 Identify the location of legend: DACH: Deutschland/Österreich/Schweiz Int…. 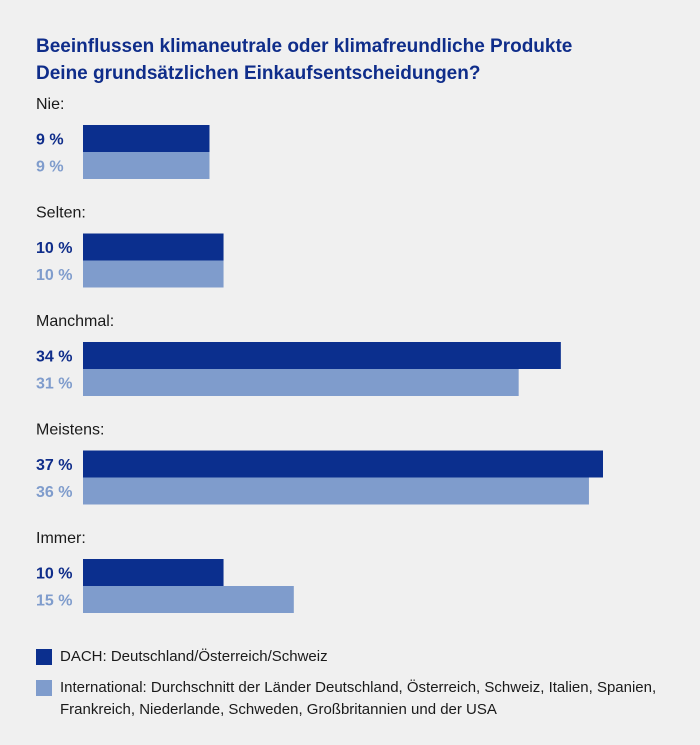
(356, 683).